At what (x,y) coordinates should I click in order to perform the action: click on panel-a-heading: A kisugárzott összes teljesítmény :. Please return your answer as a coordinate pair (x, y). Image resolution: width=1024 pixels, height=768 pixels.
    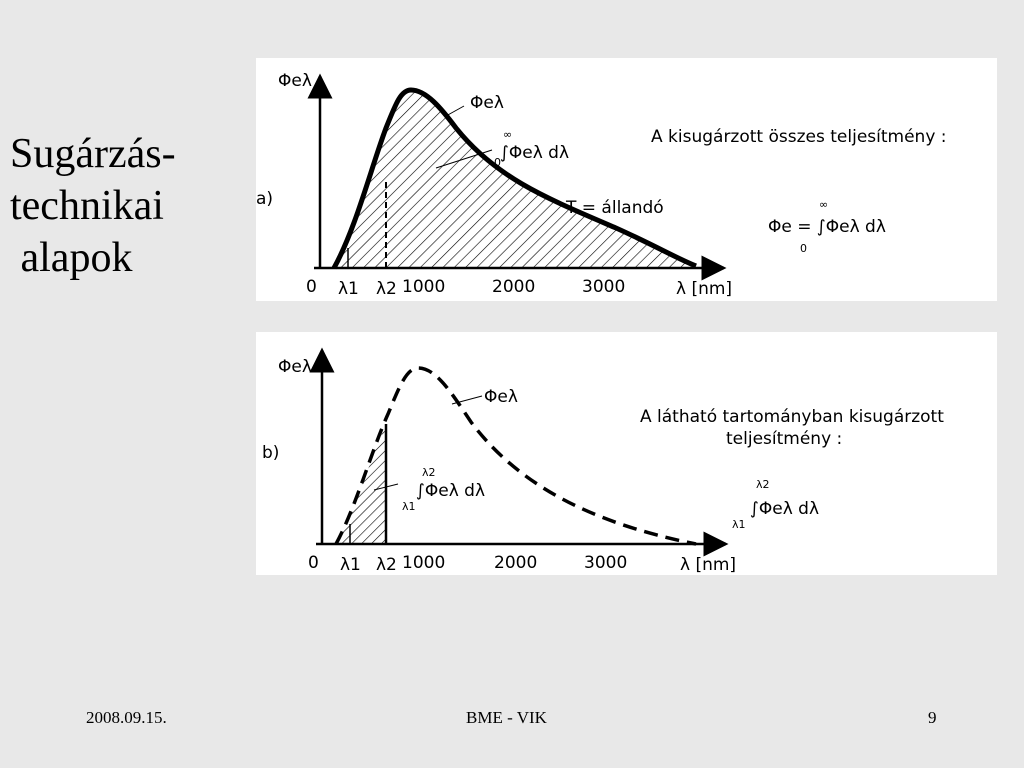
    Looking at the image, I should click on (799, 137).